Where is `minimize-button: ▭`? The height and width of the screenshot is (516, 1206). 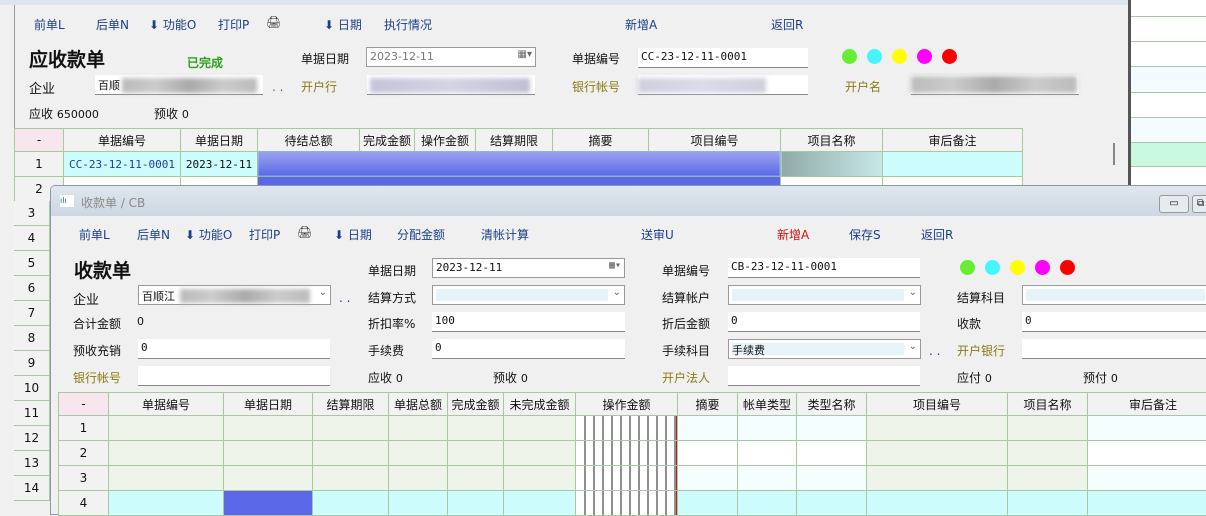 minimize-button: ▭ is located at coordinates (1174, 204).